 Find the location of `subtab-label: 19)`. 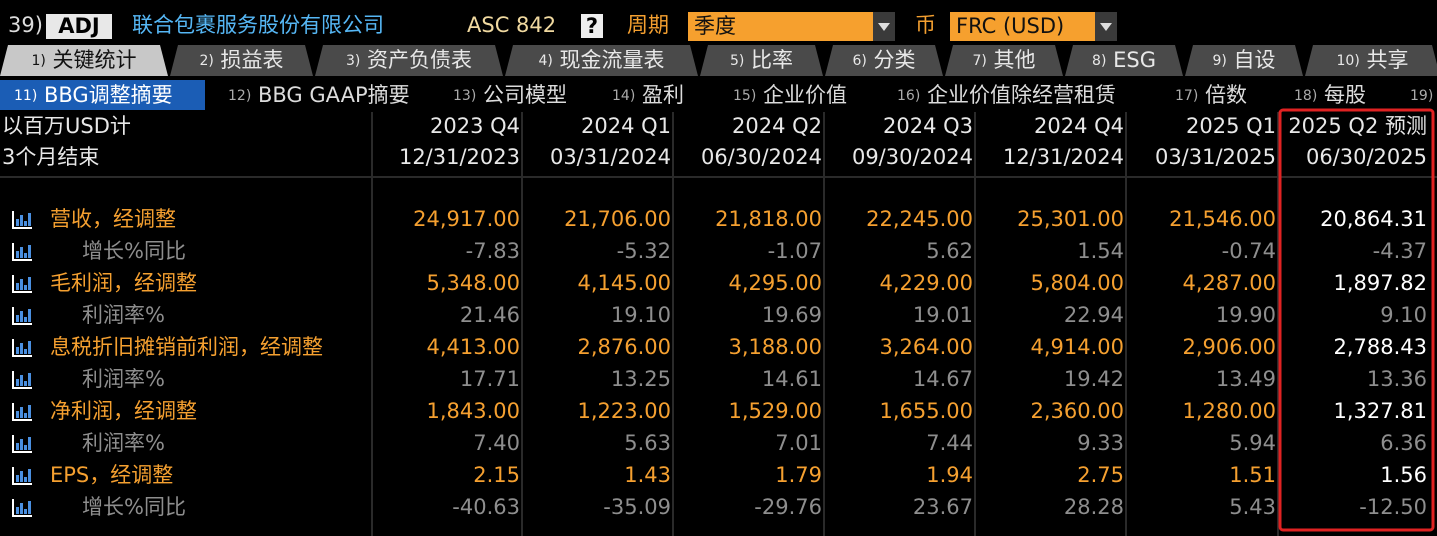

subtab-label: 19) is located at coordinates (1421, 96).